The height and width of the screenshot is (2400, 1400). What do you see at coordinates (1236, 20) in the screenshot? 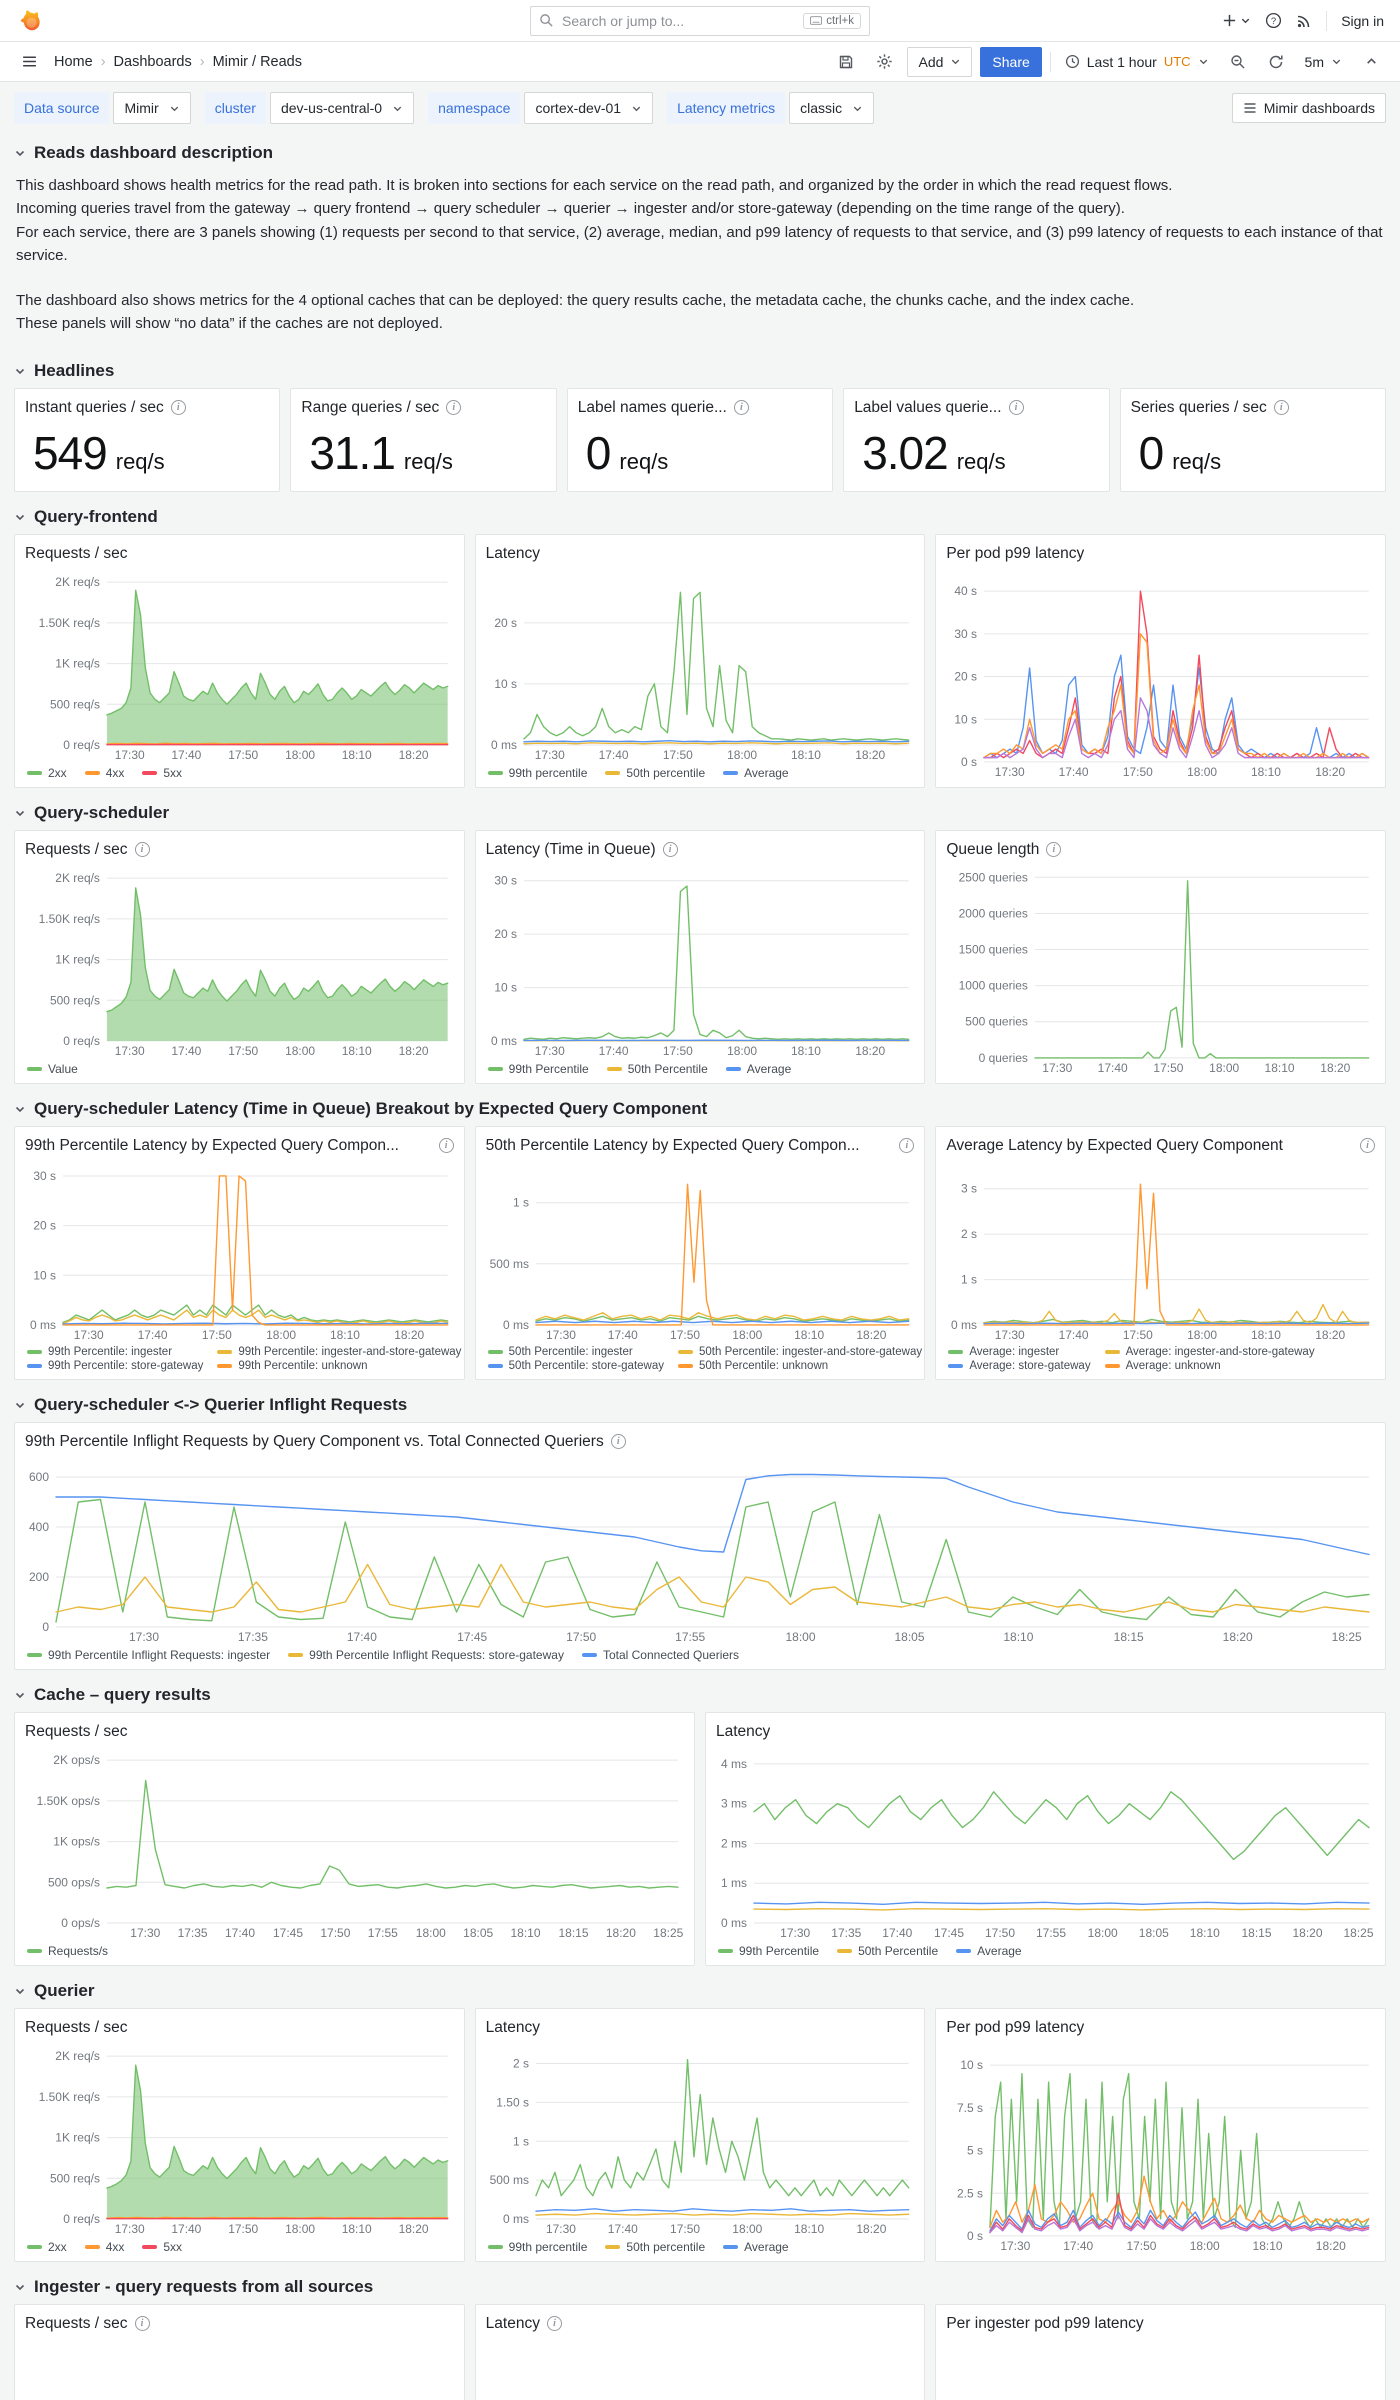
I see `new-menu-button` at bounding box center [1236, 20].